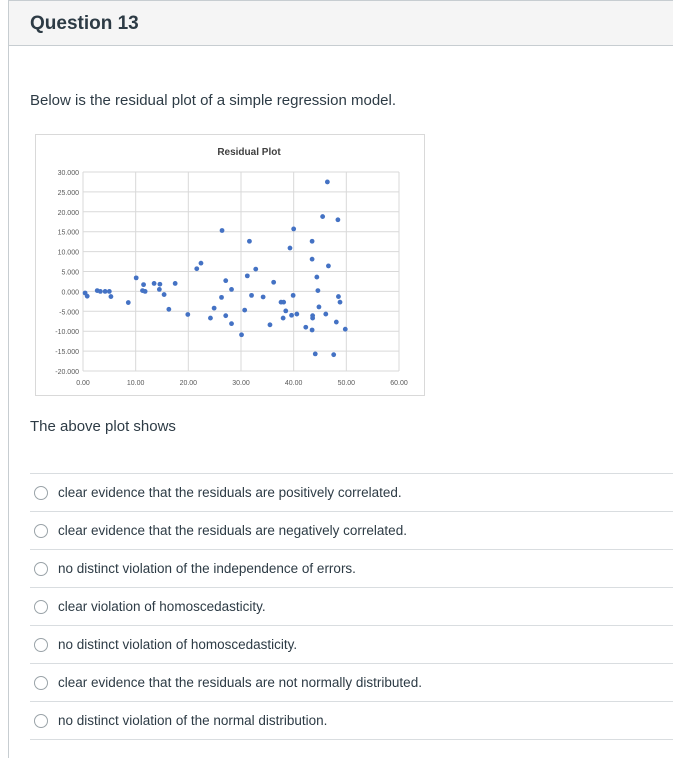 This screenshot has width=673, height=758. Describe the element at coordinates (69, 233) in the screenshot. I see `y-tick-label: 15.000` at that location.